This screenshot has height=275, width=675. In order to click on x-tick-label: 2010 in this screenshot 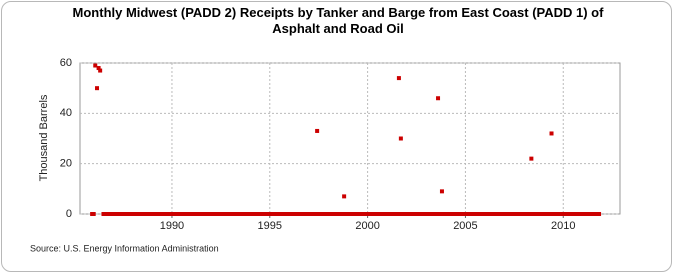, I will do `click(563, 226)`.